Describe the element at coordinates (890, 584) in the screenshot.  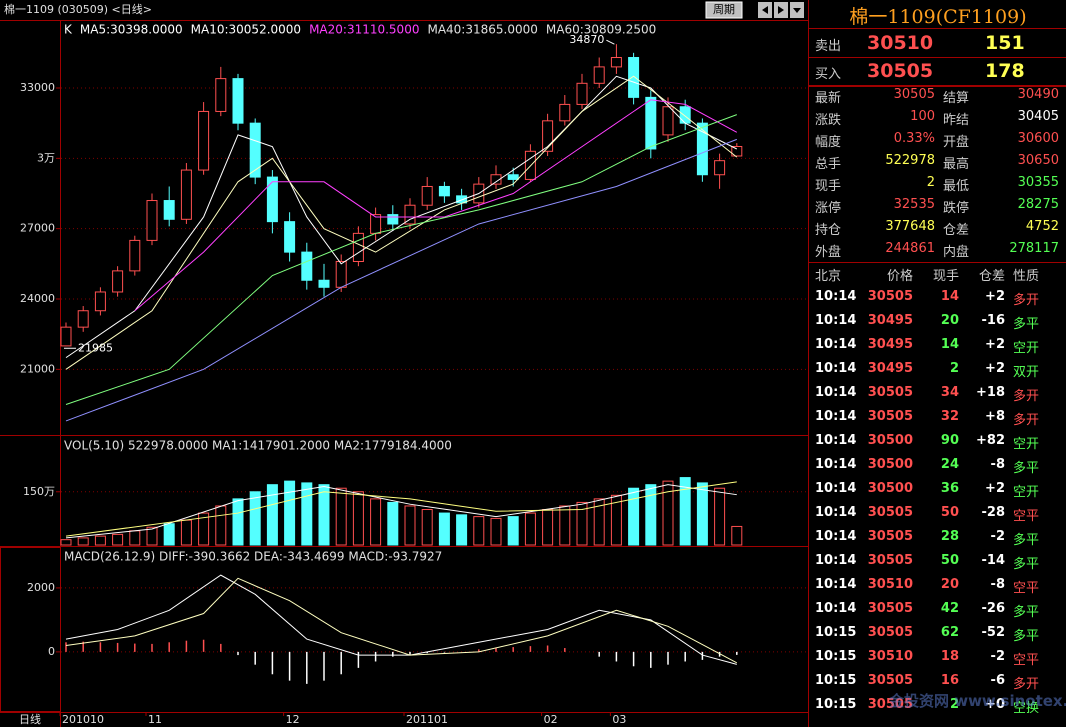
I see `trade-price: 30510` at that location.